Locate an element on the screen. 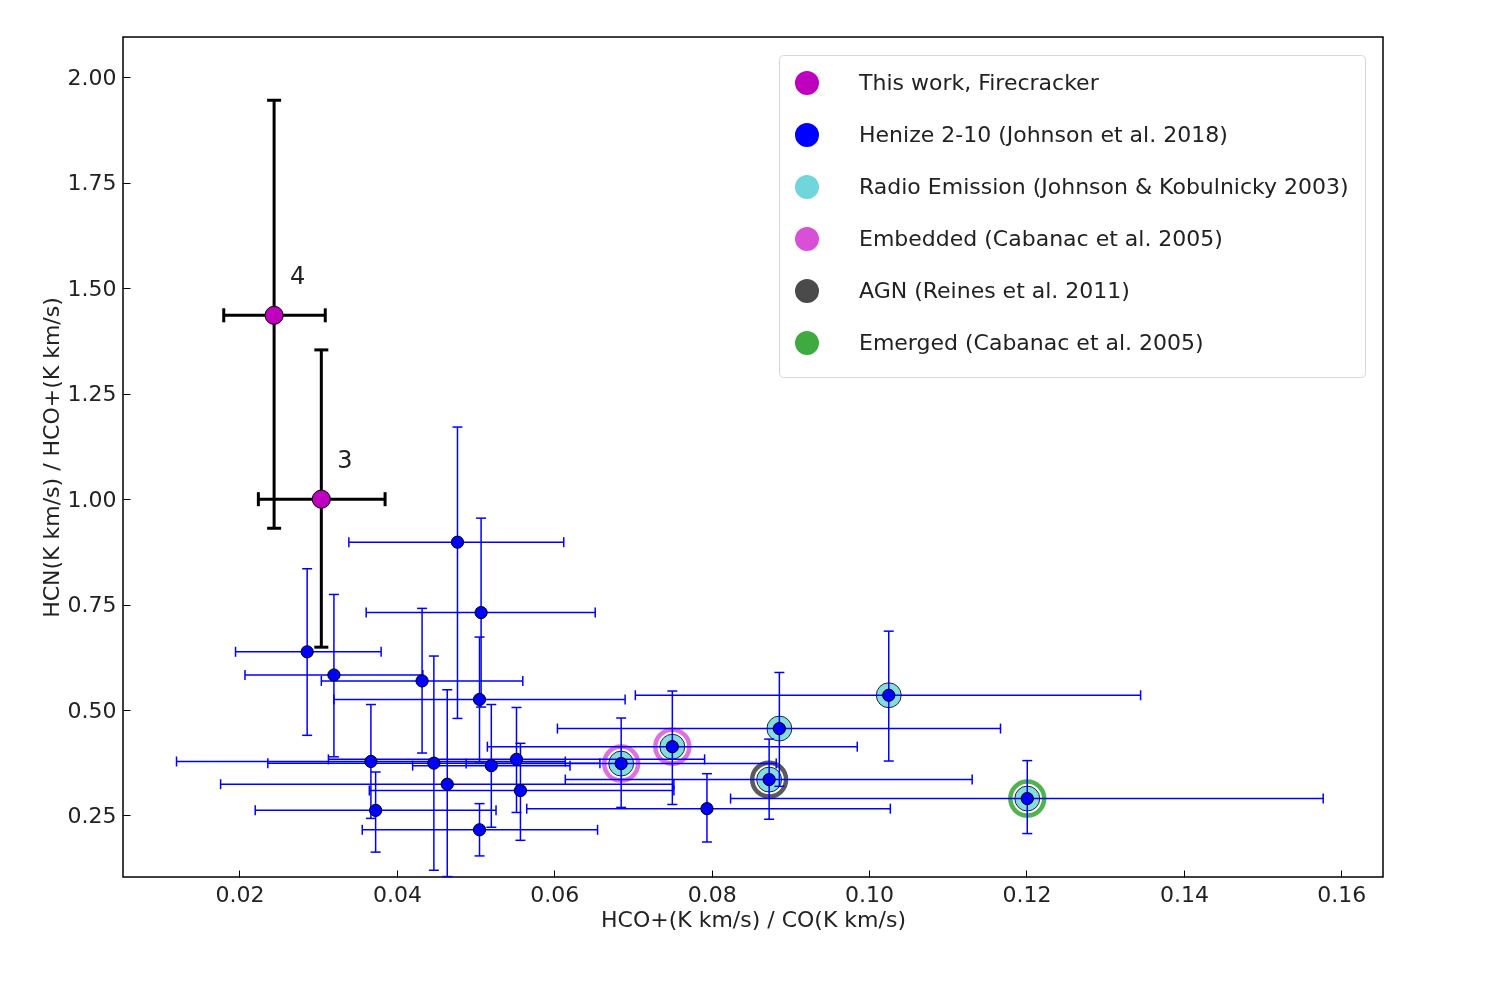 The width and height of the screenshot is (1488, 999). x-tick-label: 0.02 is located at coordinates (240, 894).